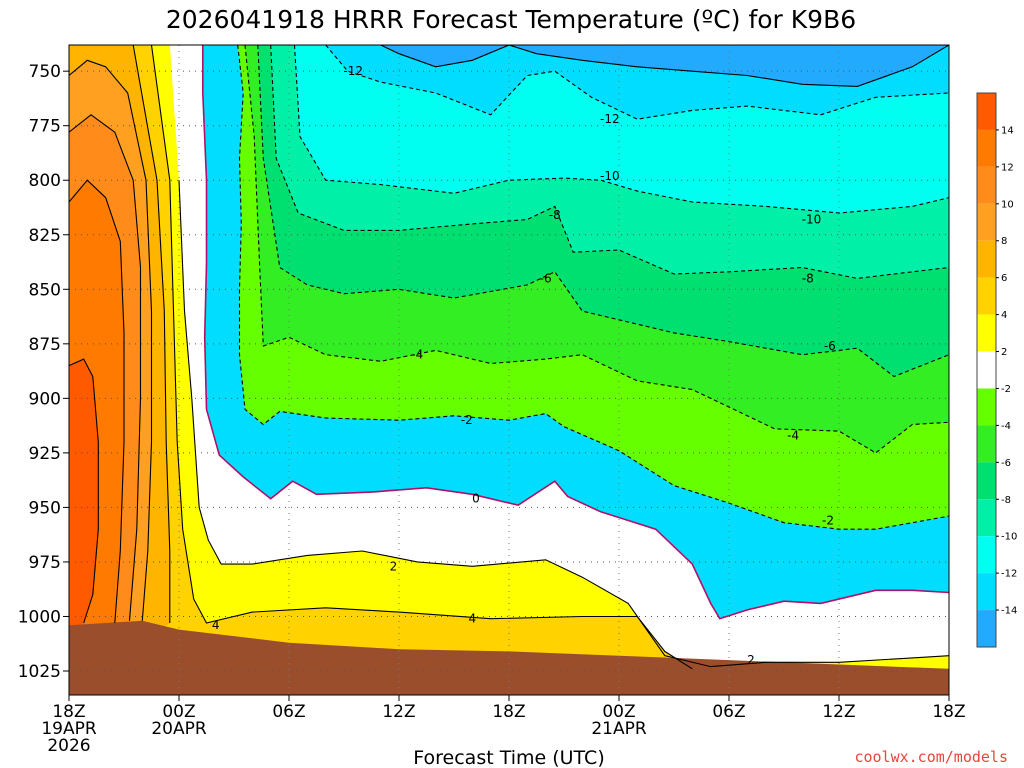  What do you see at coordinates (179, 729) in the screenshot?
I see `x-tick-label: 20APR` at bounding box center [179, 729].